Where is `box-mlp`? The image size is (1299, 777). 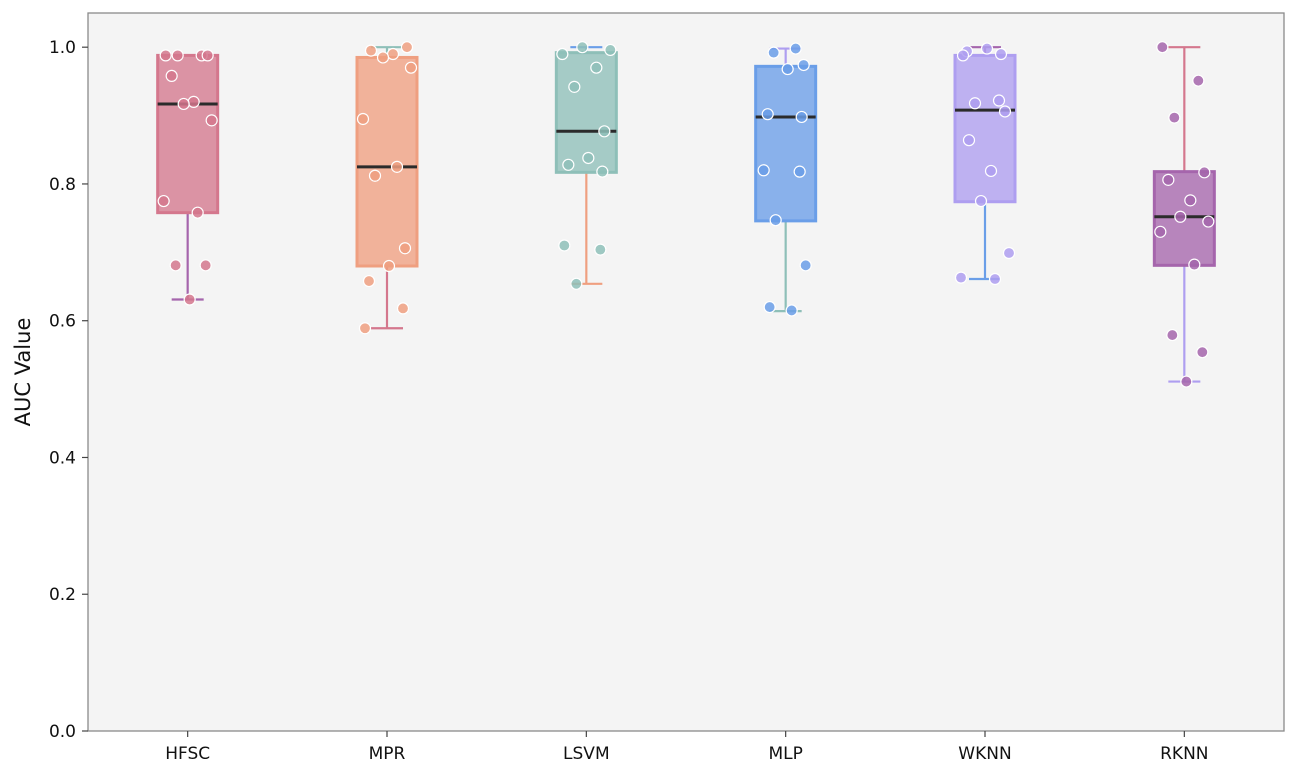 box-mlp is located at coordinates (786, 179).